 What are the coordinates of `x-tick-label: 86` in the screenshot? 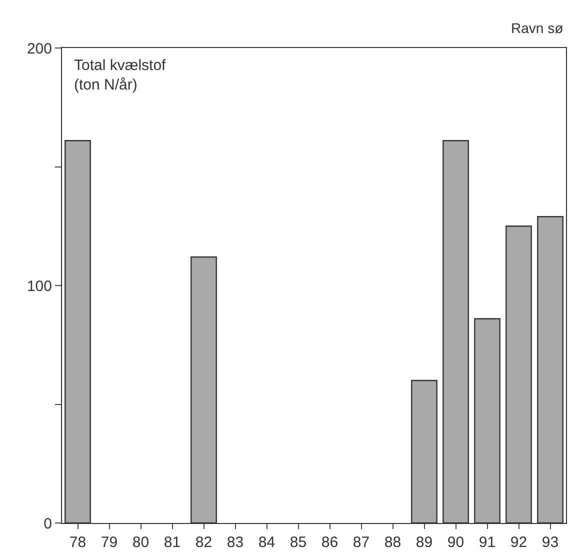 It's located at (329, 542).